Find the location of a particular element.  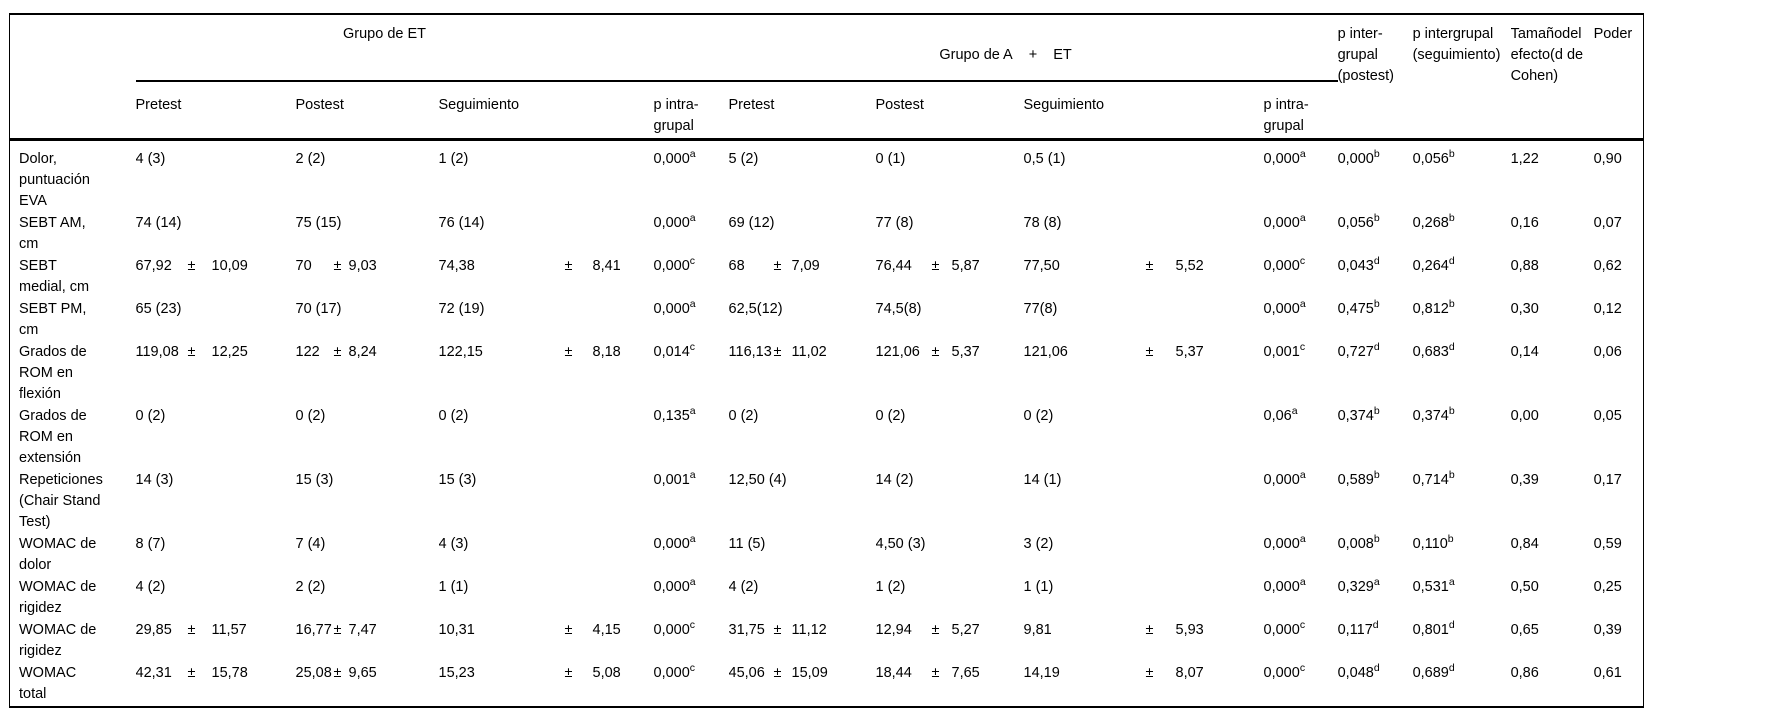

data-cell: 0,689d is located at coordinates (1433, 671).